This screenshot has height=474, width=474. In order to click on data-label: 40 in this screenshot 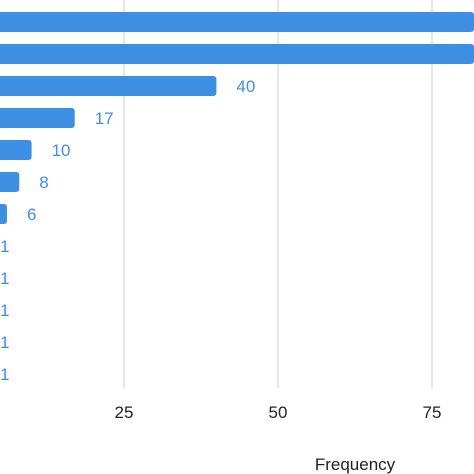, I will do `click(245, 86)`.